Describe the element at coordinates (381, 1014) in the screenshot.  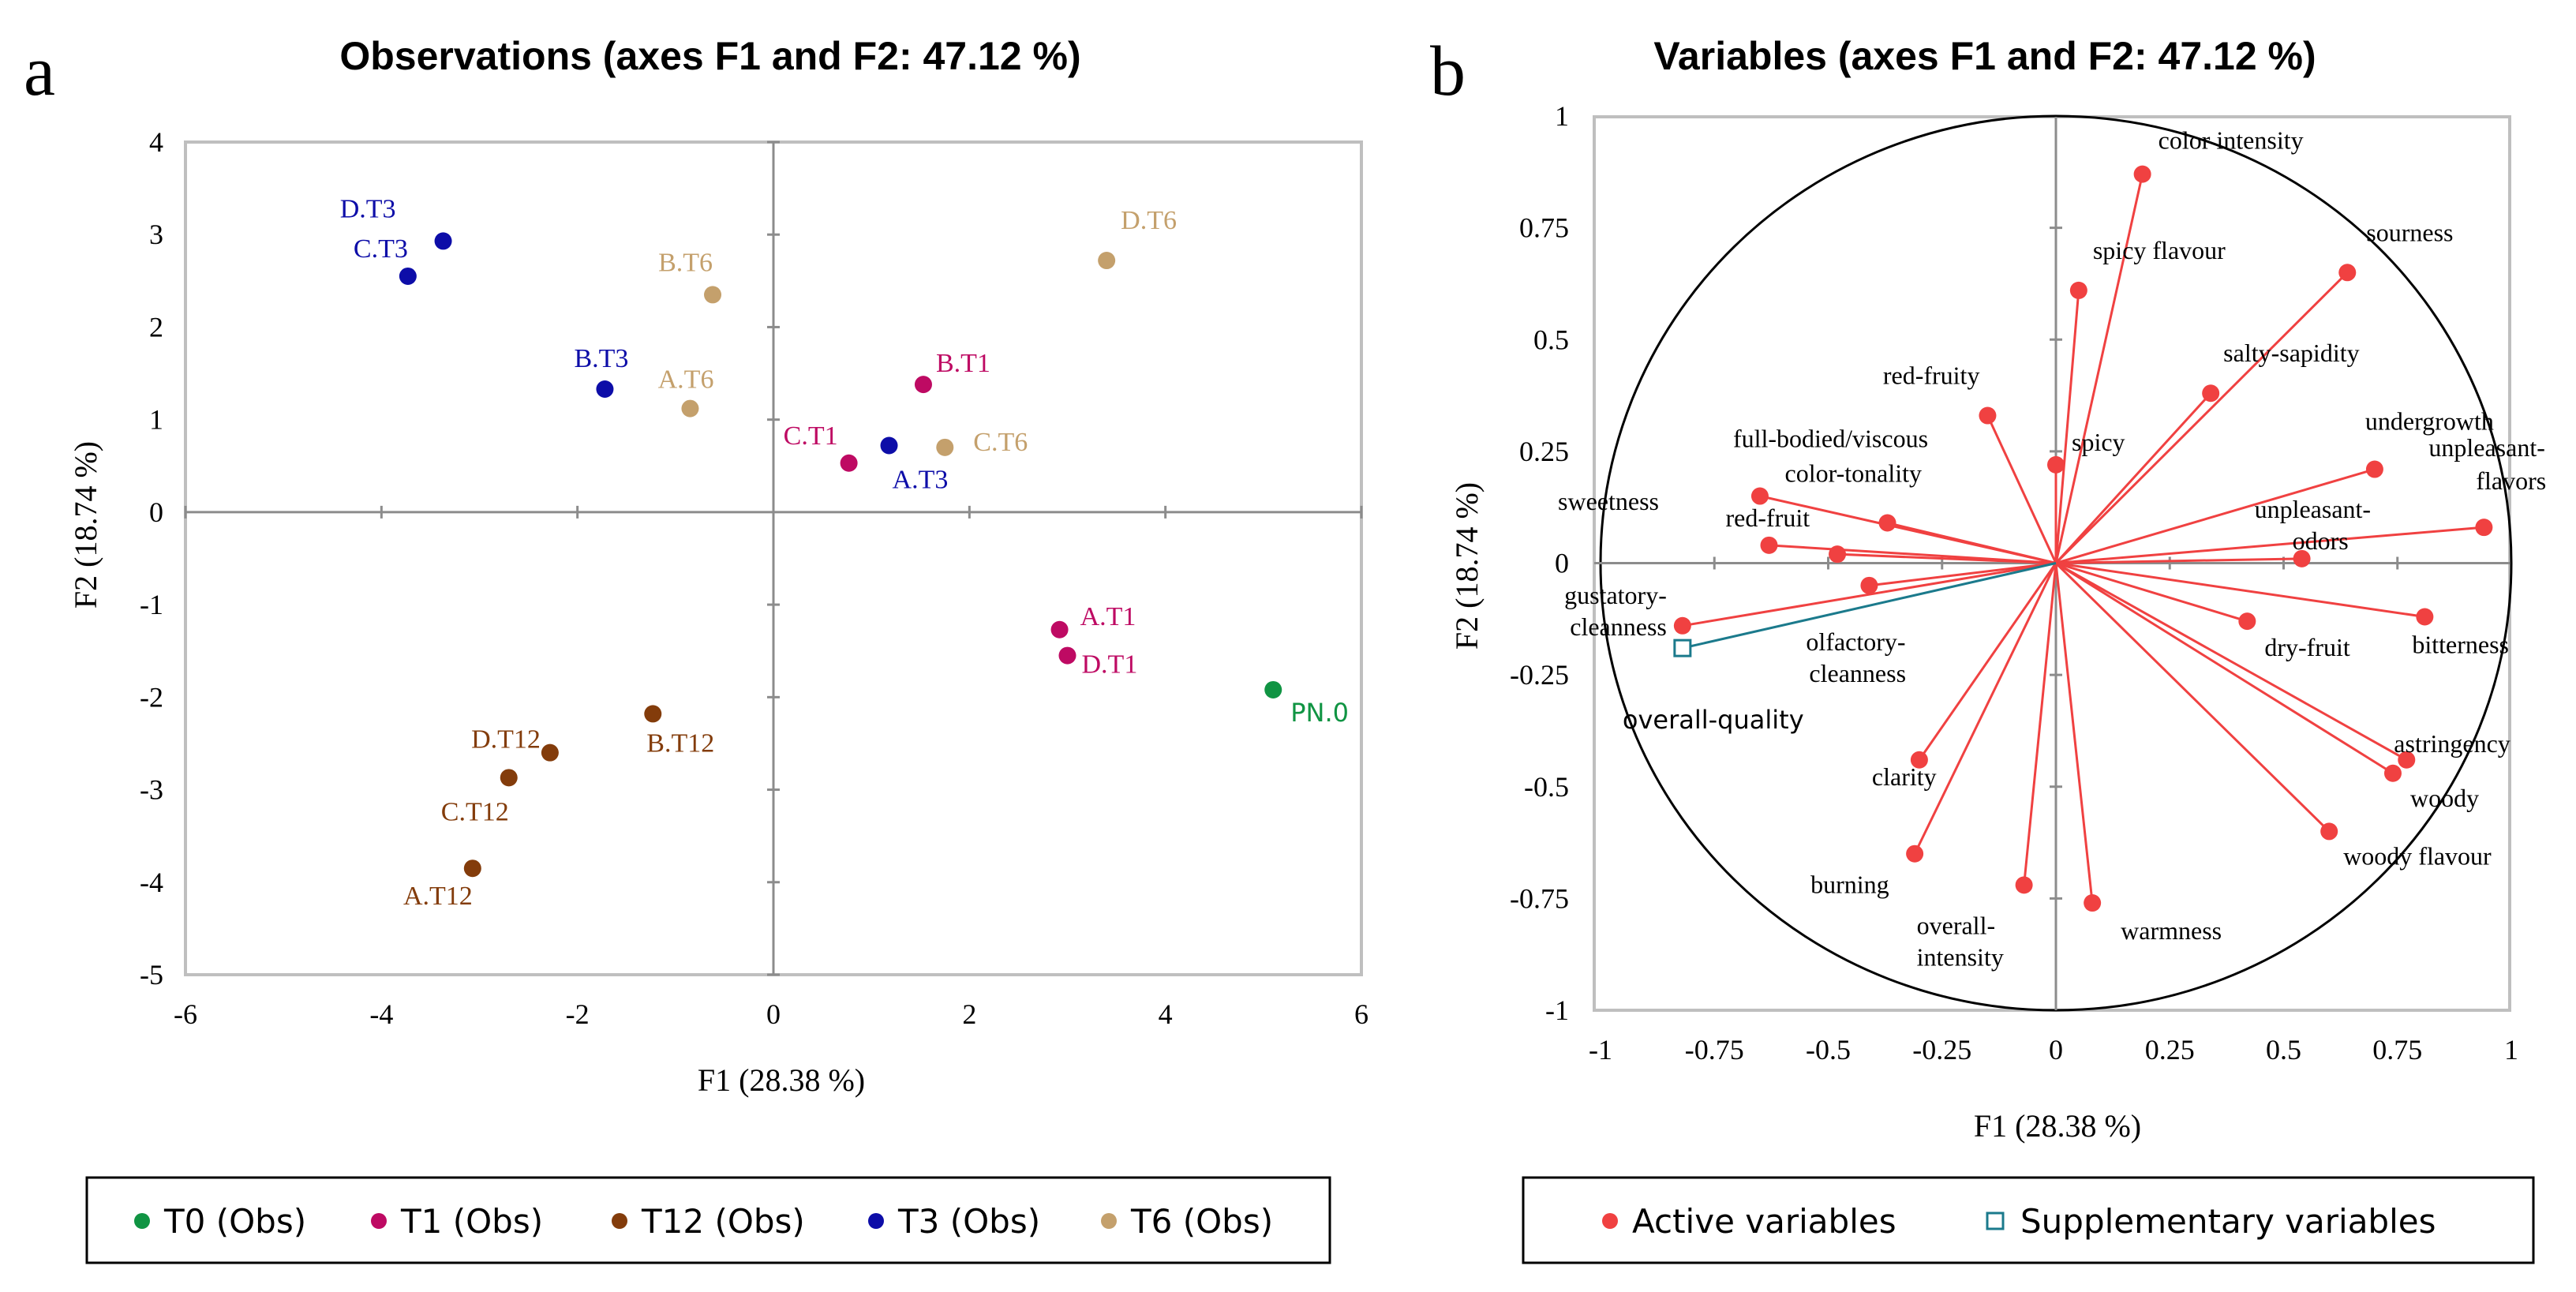
I see `panel-a-xtick-label: -4` at that location.